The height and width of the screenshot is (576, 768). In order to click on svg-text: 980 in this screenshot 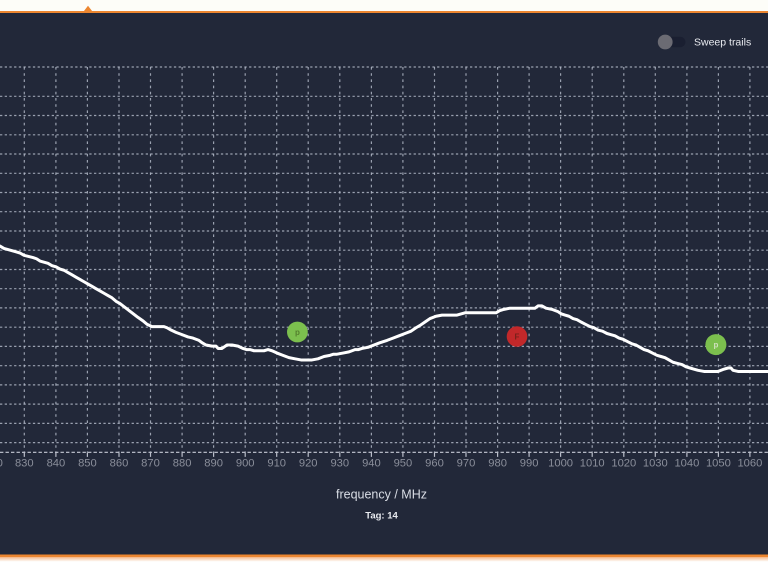, I will do `click(497, 464)`.